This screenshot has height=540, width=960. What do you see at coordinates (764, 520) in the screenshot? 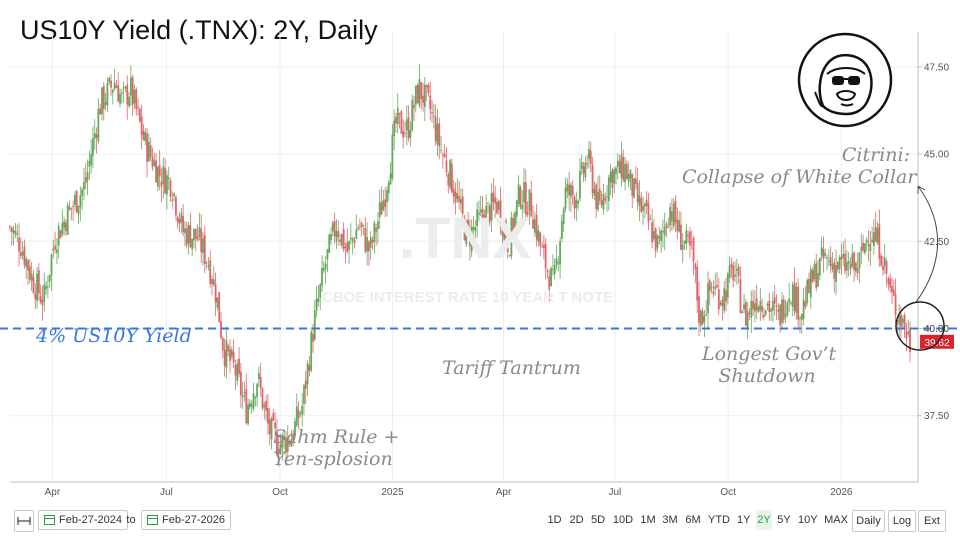
I see `range-button-2y: 2Y` at bounding box center [764, 520].